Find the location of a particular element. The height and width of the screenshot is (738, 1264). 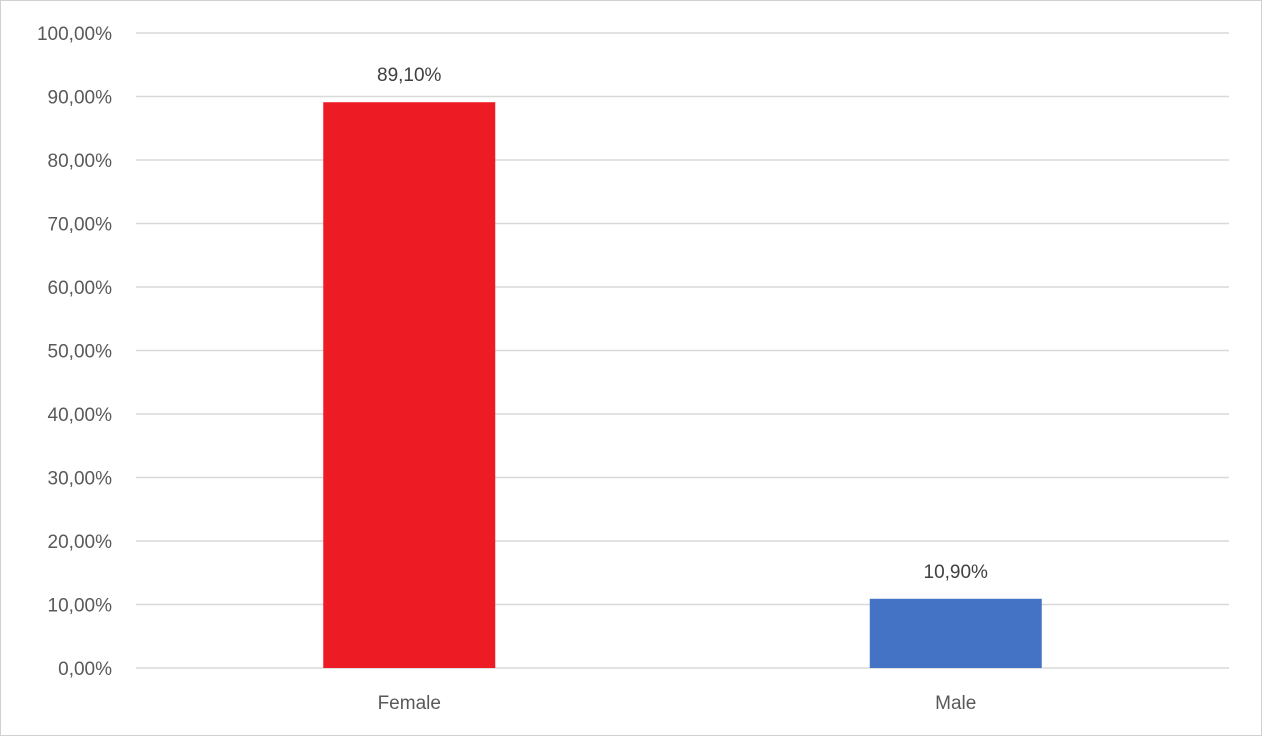

y-tick-label: 70,00% is located at coordinates (80, 225).